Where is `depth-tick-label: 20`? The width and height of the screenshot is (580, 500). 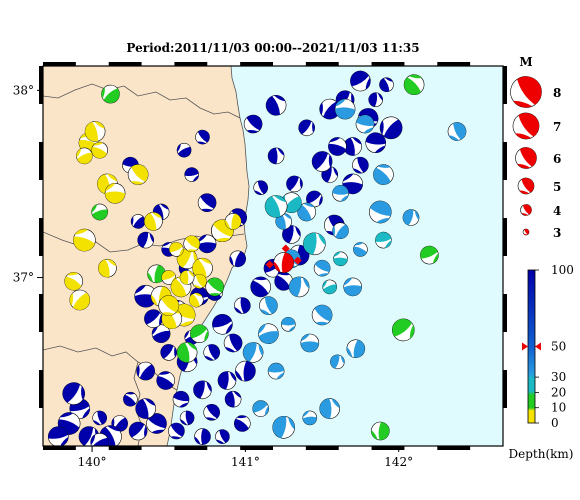 depth-tick-label: 20 is located at coordinates (558, 392).